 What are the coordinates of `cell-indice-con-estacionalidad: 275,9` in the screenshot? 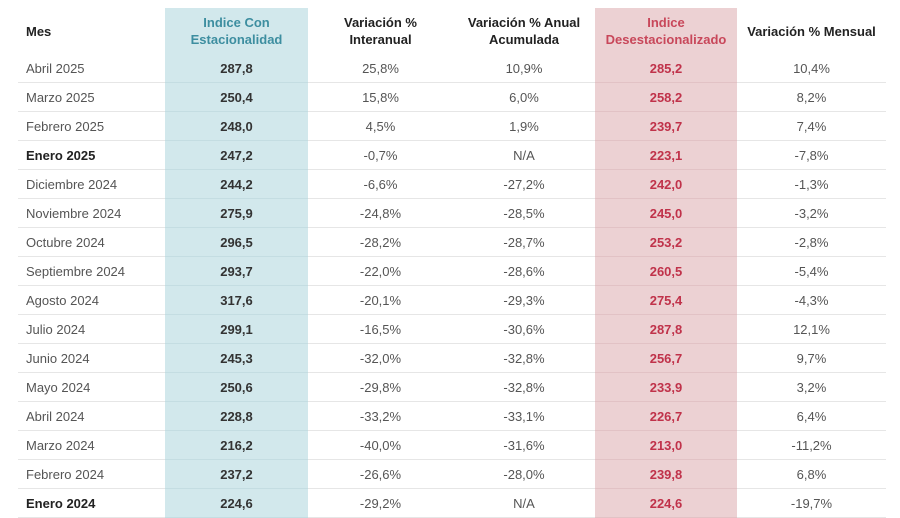 It's located at (236, 213).